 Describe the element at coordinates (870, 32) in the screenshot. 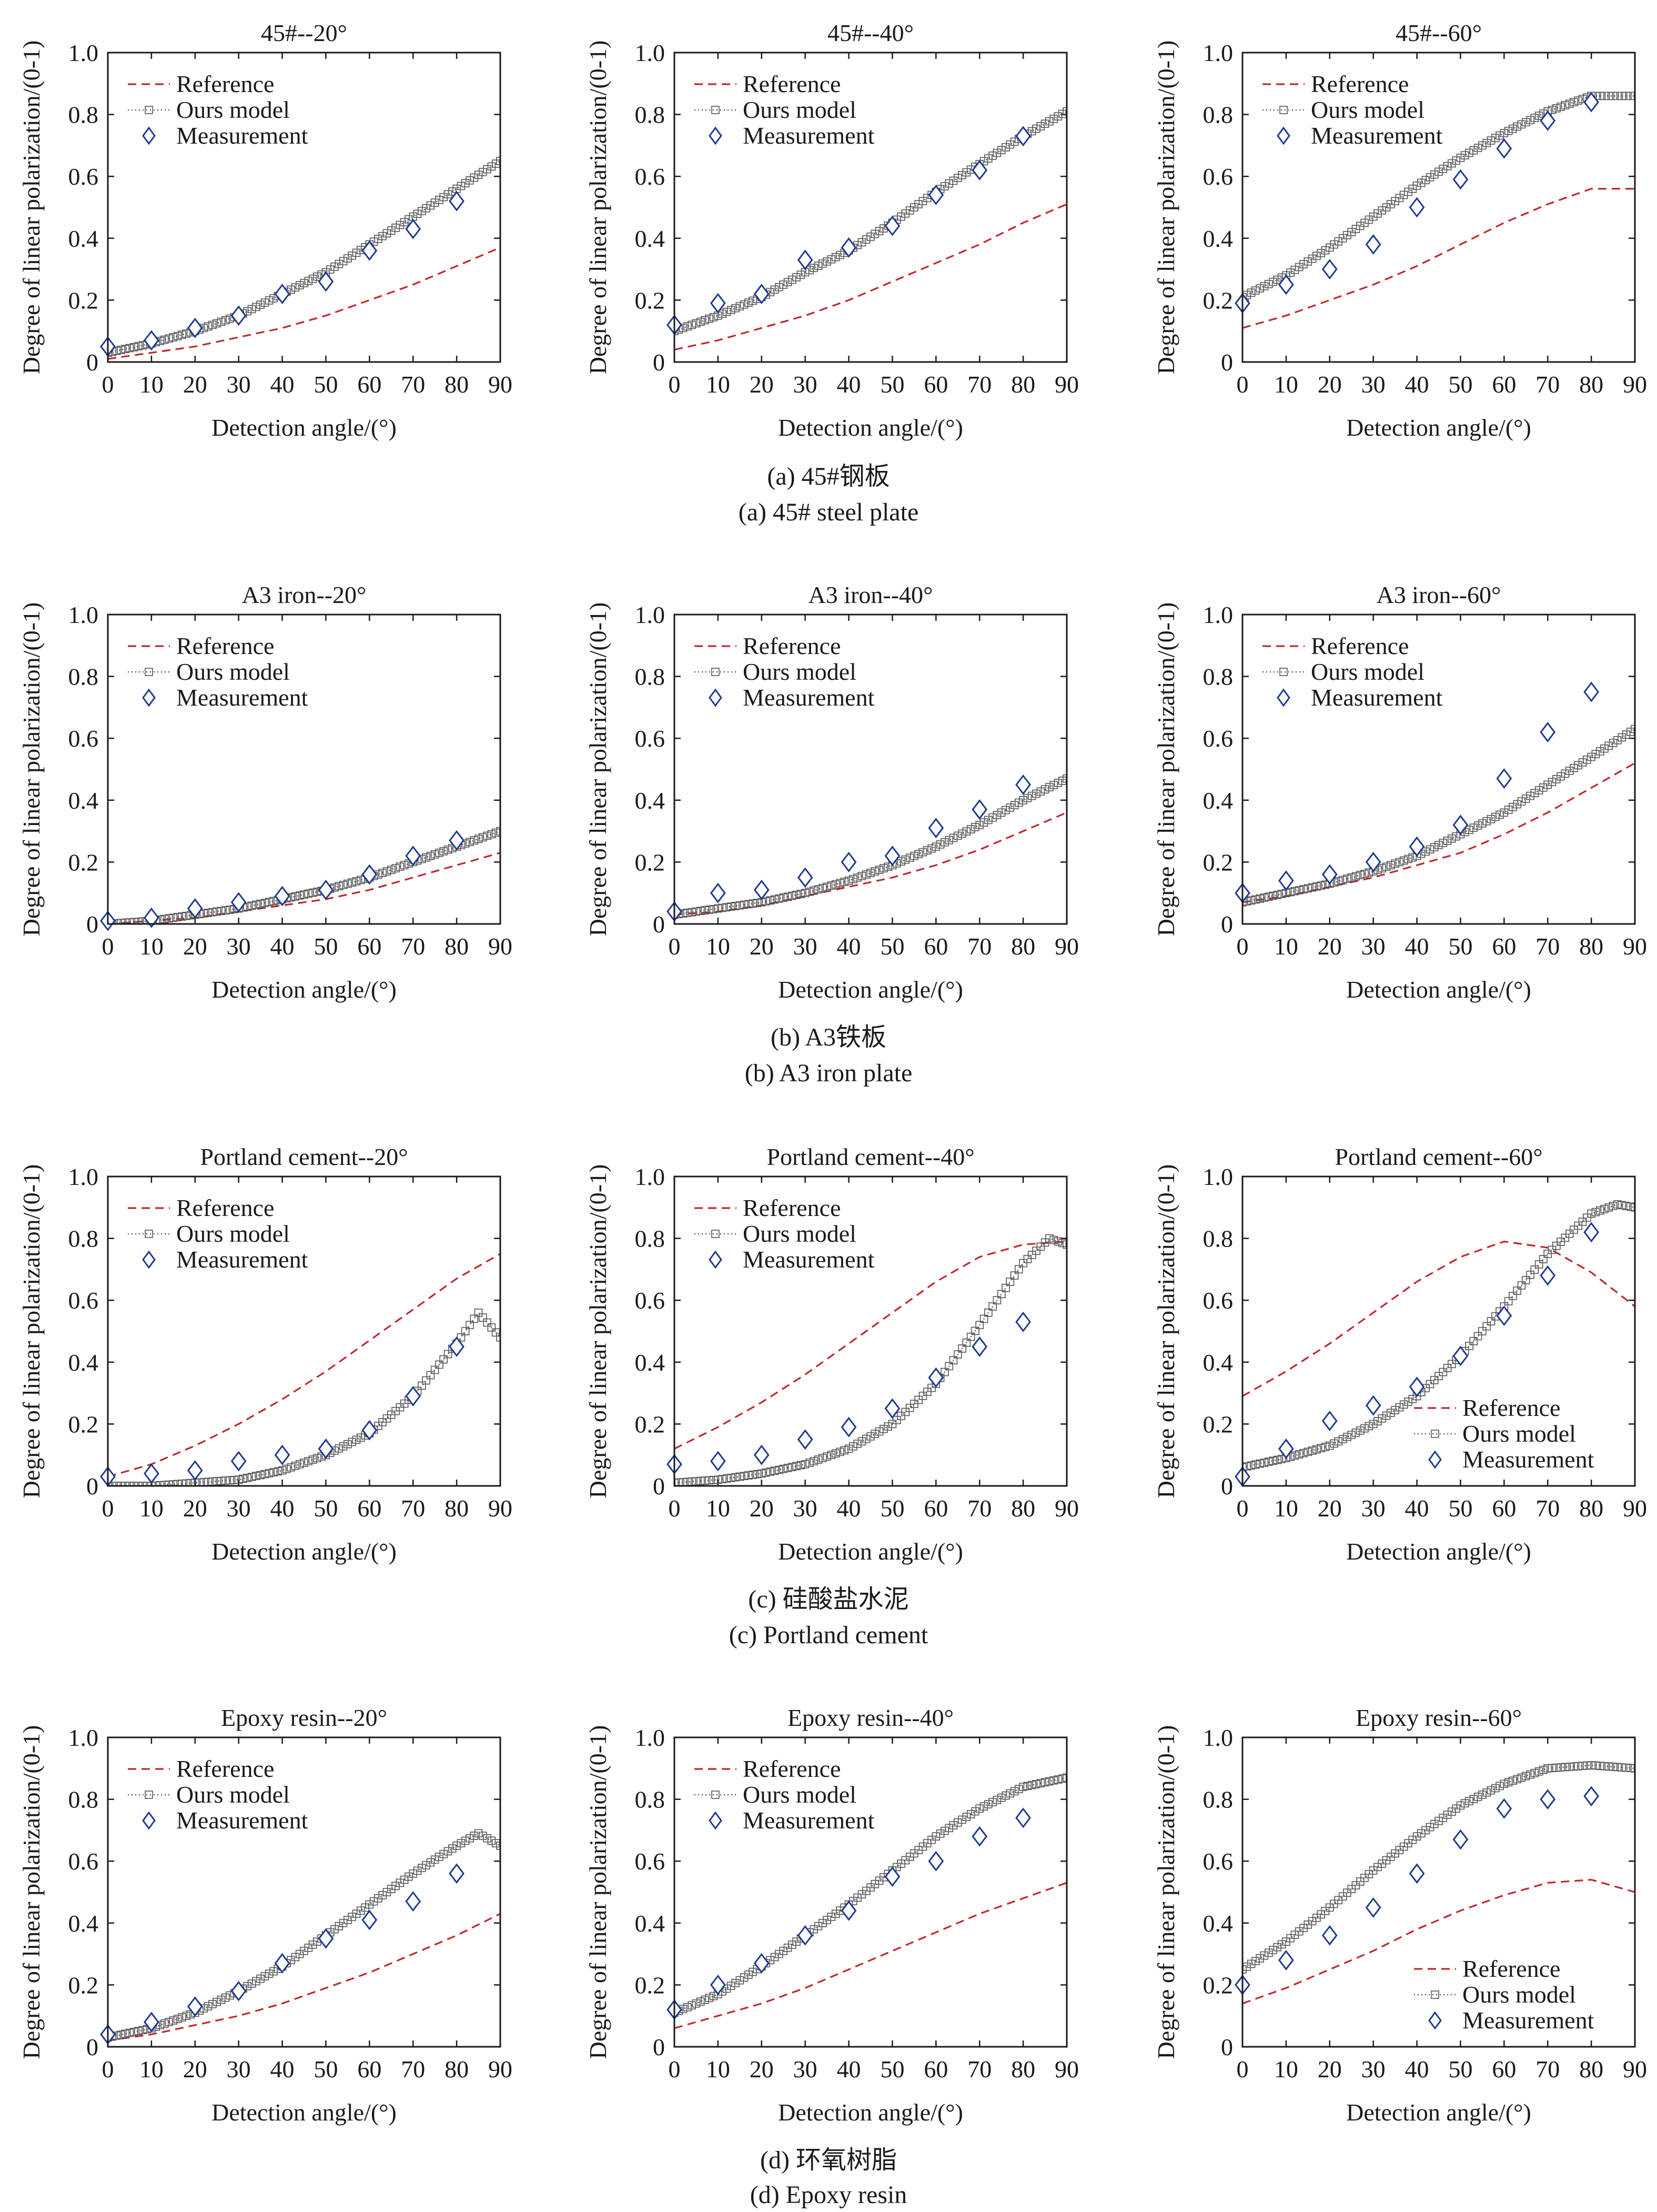

I see `subplot-title: 45#--40°` at that location.